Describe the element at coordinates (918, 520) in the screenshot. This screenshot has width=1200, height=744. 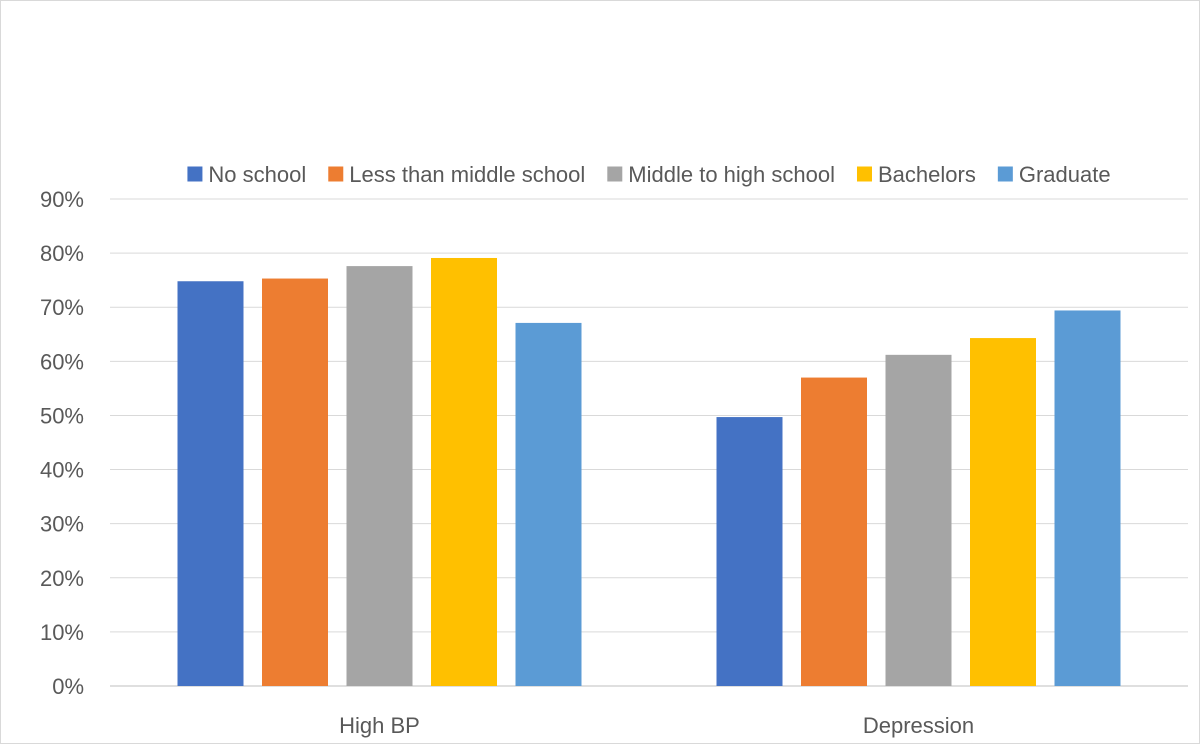
I see `bar-middle-to-high-school-depression` at that location.